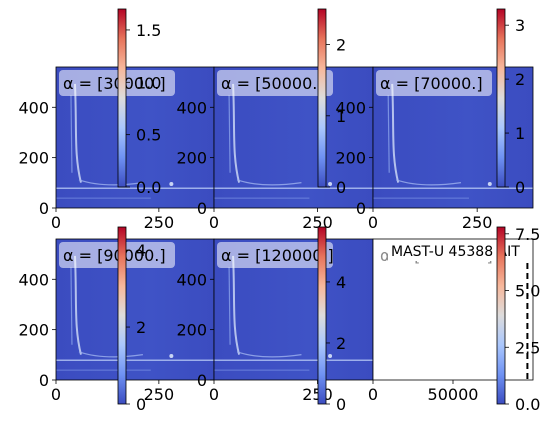 Image resolution: width=554 pixels, height=424 pixels. What do you see at coordinates (272, 83) in the screenshot?
I see `label-text: α = [50000.]` at bounding box center [272, 83].